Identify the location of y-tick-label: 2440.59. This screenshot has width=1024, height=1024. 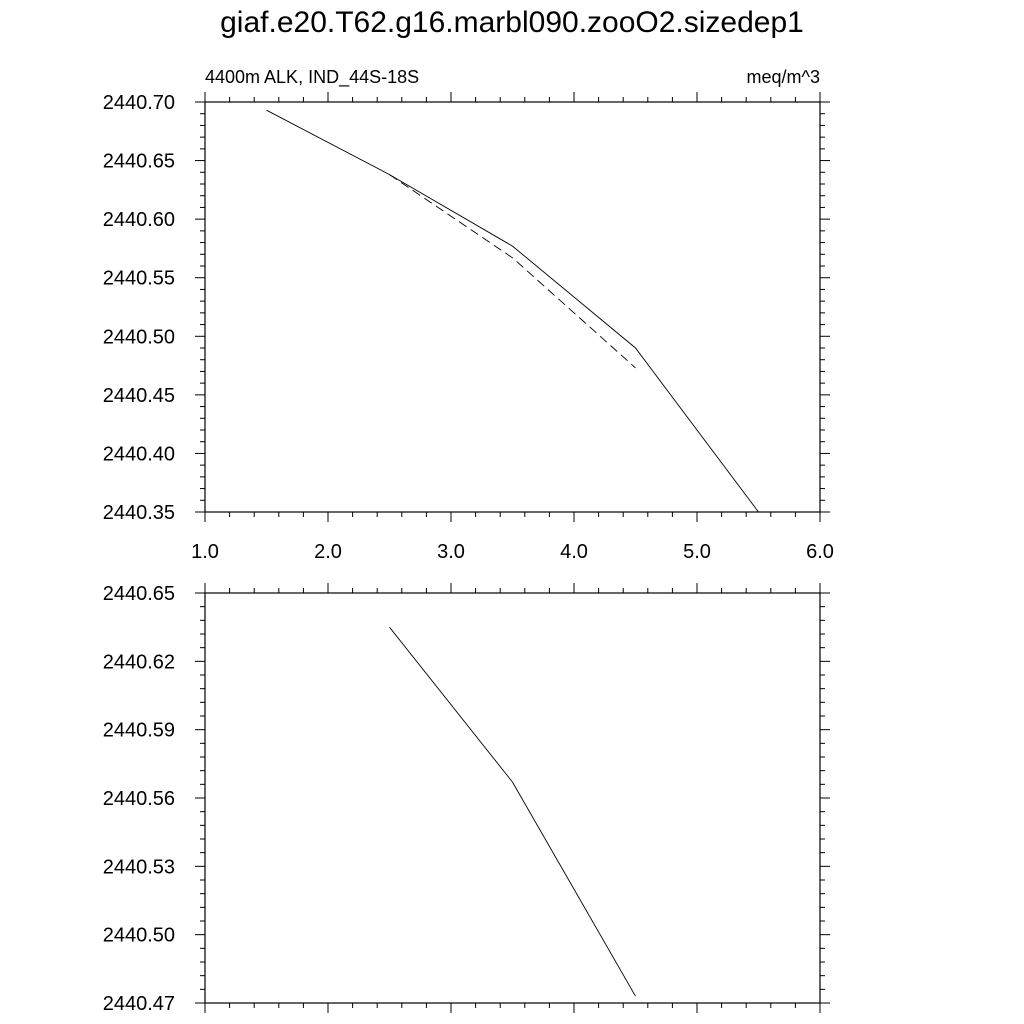
(139, 731).